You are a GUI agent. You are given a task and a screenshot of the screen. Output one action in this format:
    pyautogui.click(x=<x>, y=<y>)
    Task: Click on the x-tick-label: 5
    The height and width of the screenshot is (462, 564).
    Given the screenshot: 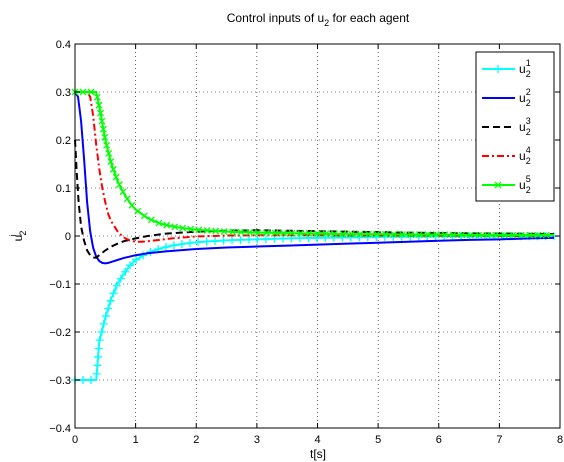 What is the action you would take?
    pyautogui.click(x=378, y=440)
    